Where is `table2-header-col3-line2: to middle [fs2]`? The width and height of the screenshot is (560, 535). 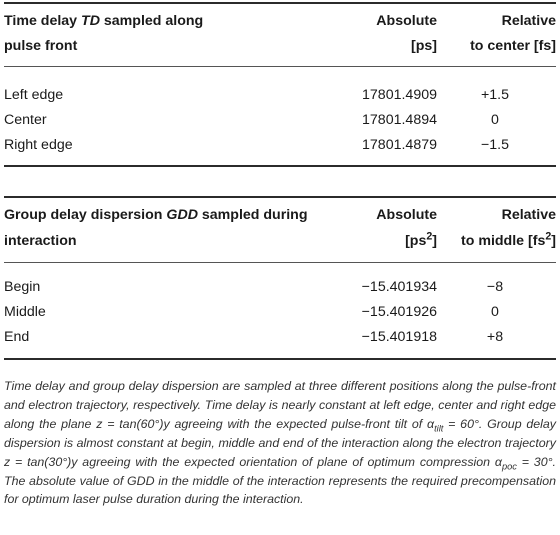
table2-header-col3-line2: to middle [fs2] is located at coordinates (508, 239).